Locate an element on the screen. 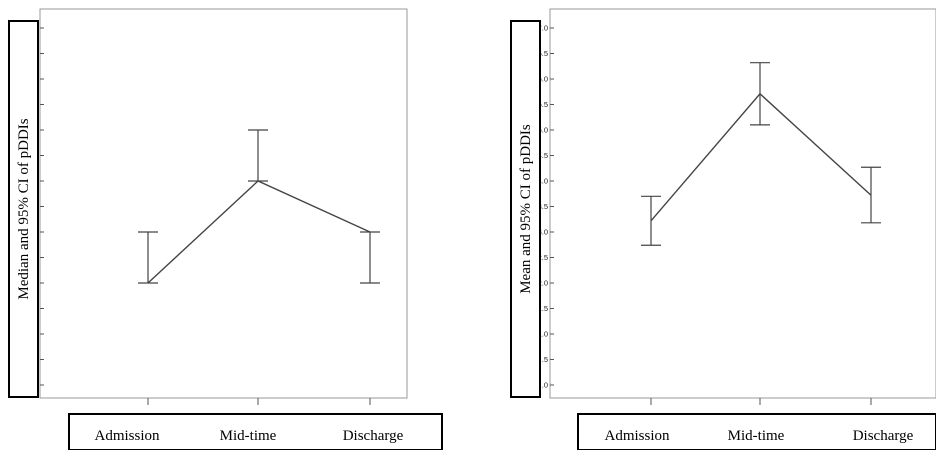  y-tick-label: 6.5 is located at coordinates (543, 53).